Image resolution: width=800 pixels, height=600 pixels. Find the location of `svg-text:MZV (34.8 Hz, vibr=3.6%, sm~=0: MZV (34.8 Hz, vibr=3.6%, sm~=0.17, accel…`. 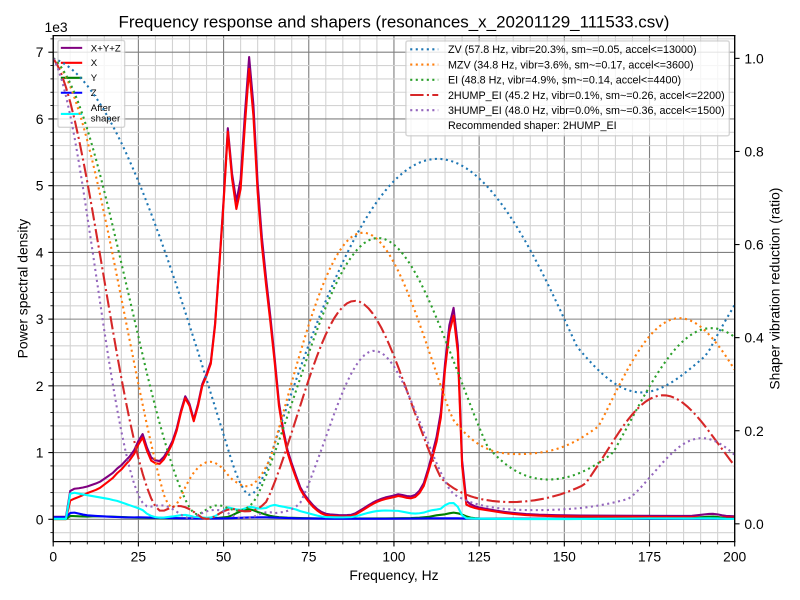

svg-text:MZV (34.8 Hz, vibr=3.6%, sm~=0: MZV (34.8 Hz, vibr=3.6%, sm~=0.17, accel… is located at coordinates (571, 65).